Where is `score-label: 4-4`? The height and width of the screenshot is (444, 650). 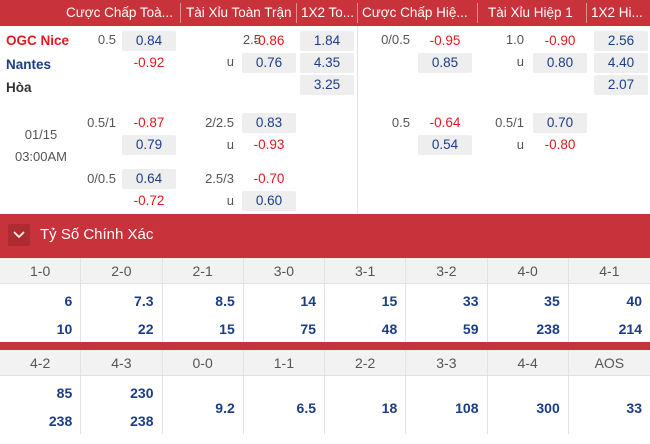 score-label: 4-4 is located at coordinates (527, 363).